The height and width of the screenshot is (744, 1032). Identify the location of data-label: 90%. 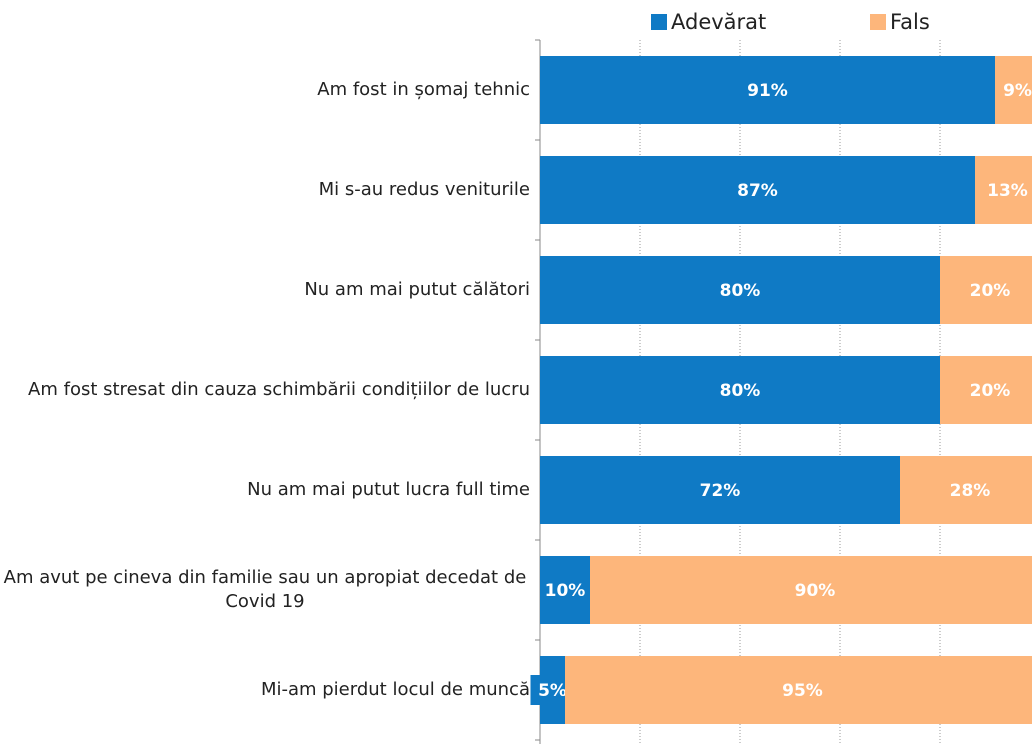
(815, 591).